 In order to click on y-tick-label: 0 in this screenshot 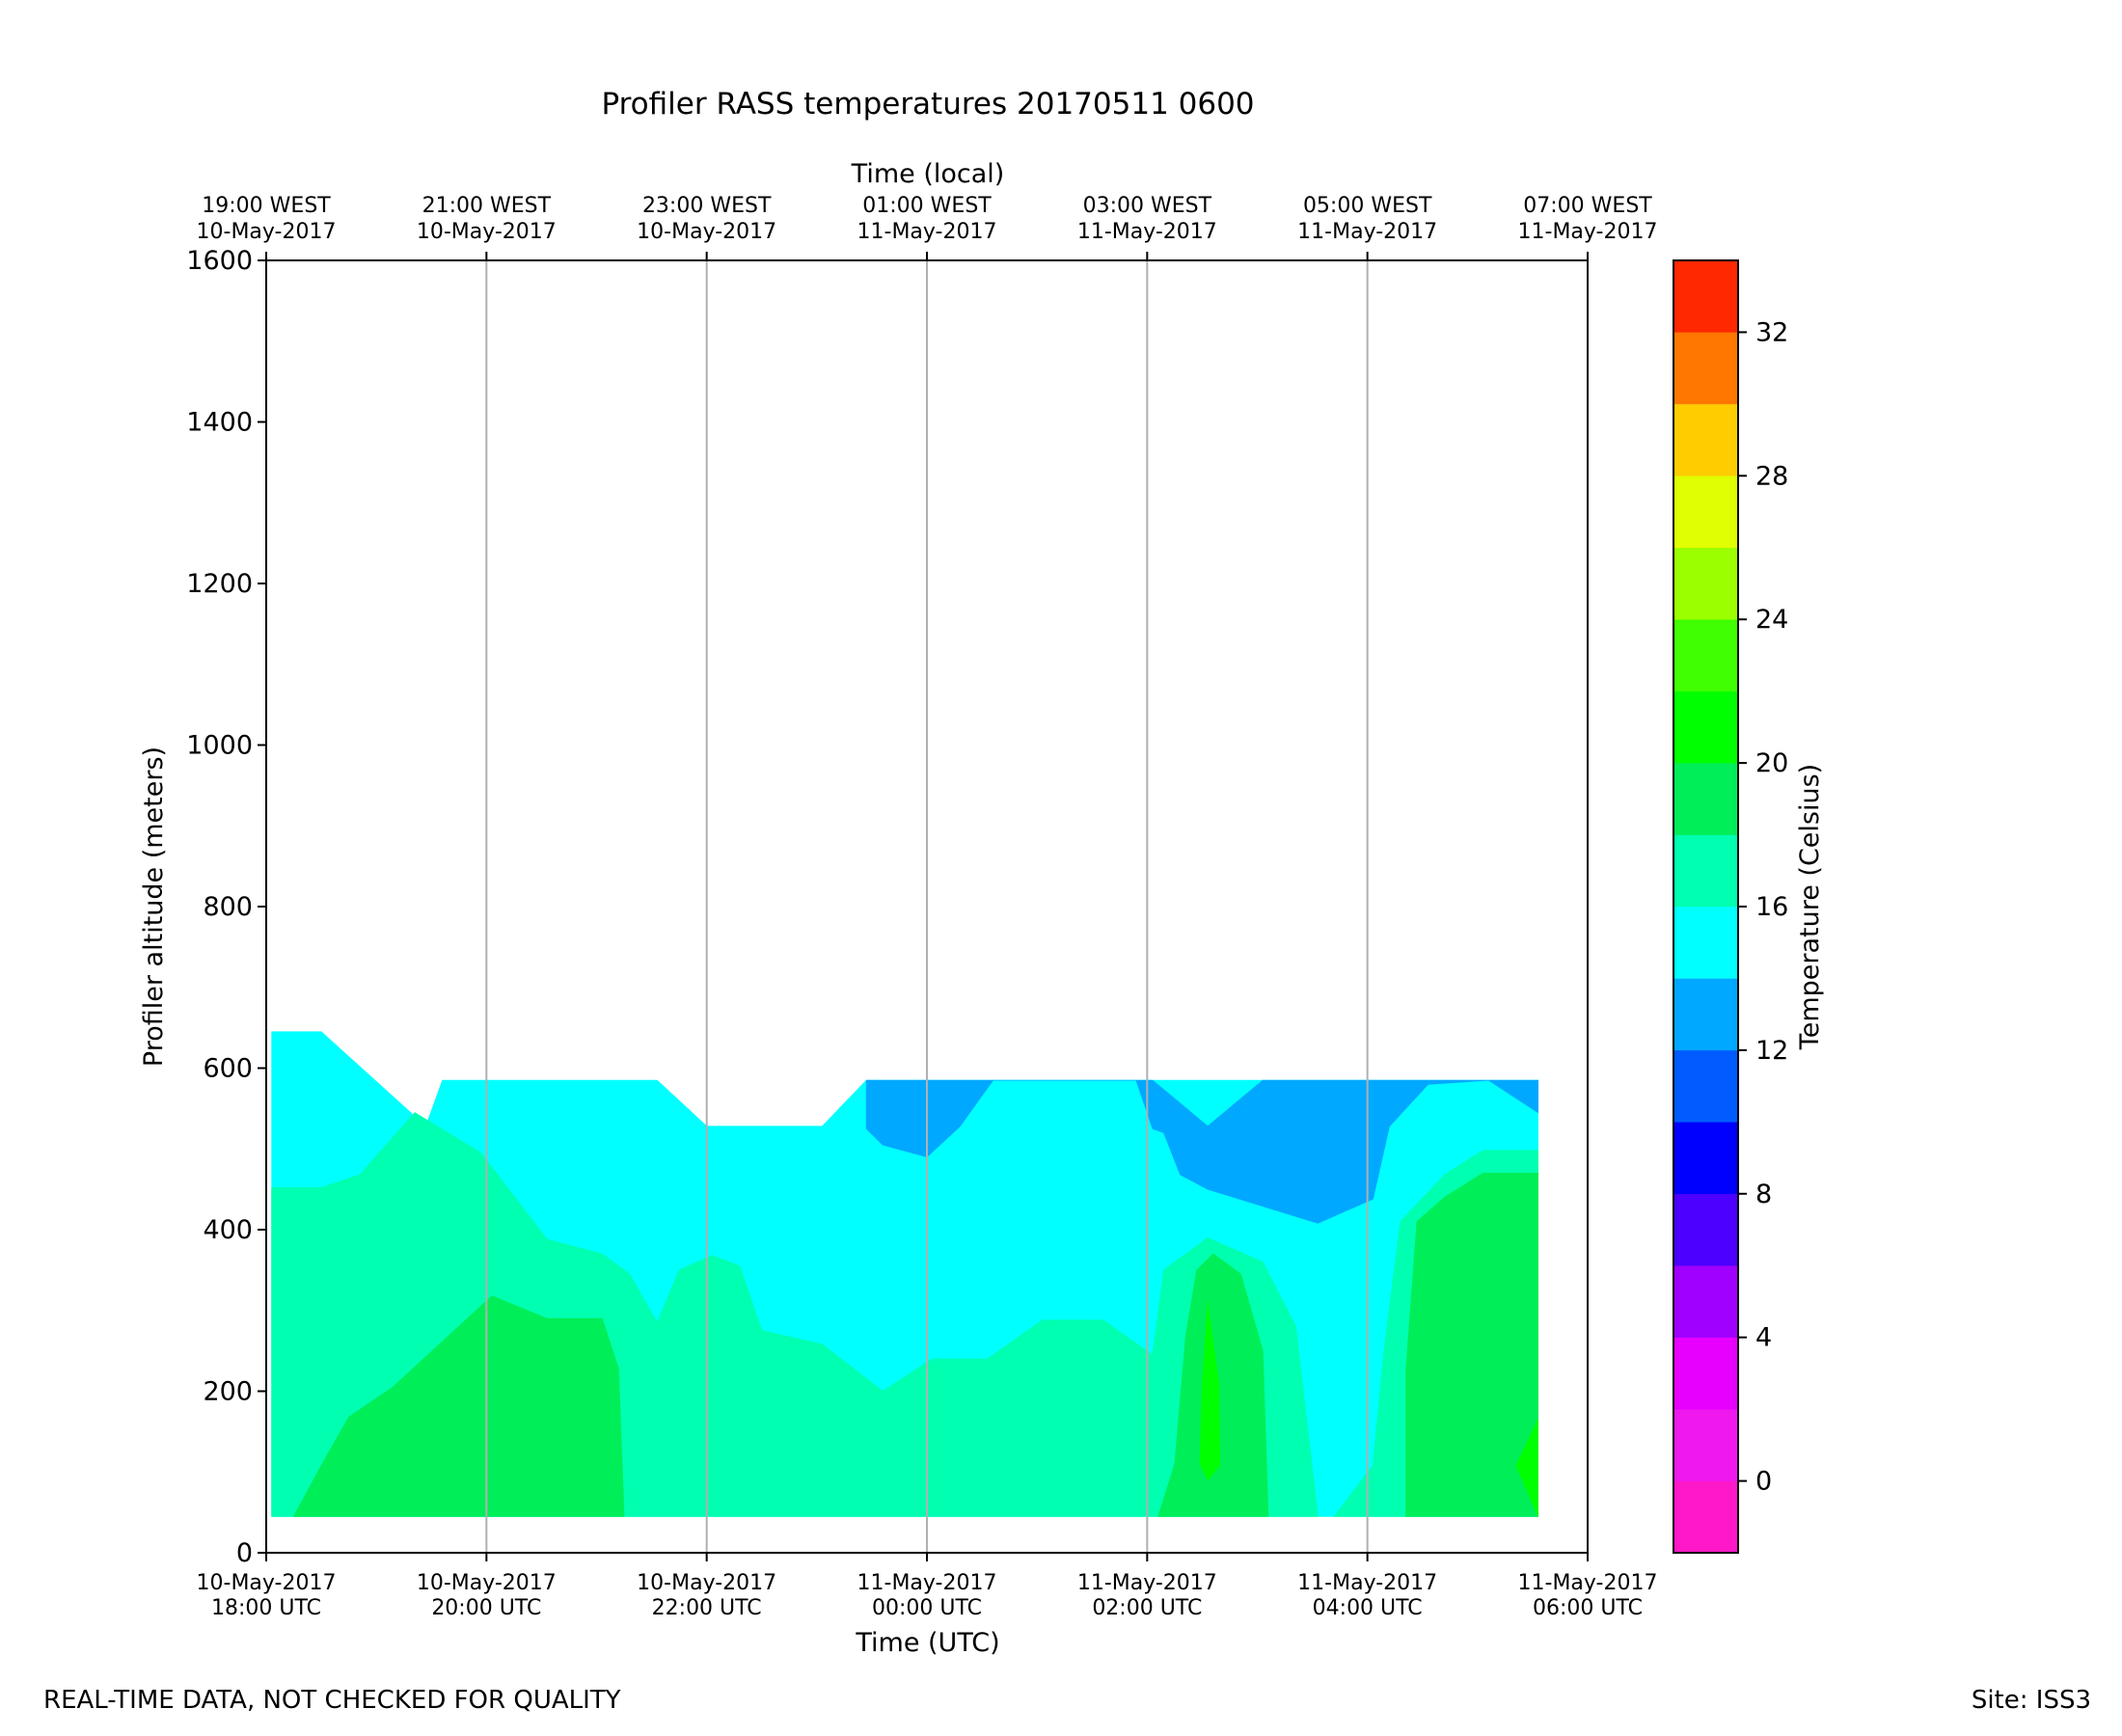, I will do `click(245, 1553)`.